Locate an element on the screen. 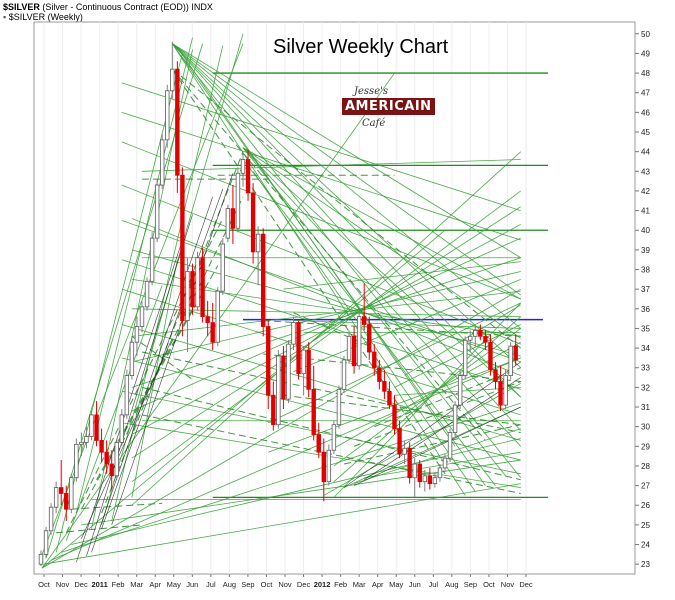 The height and width of the screenshot is (600, 675). x-tick-label: Mar is located at coordinates (359, 584).